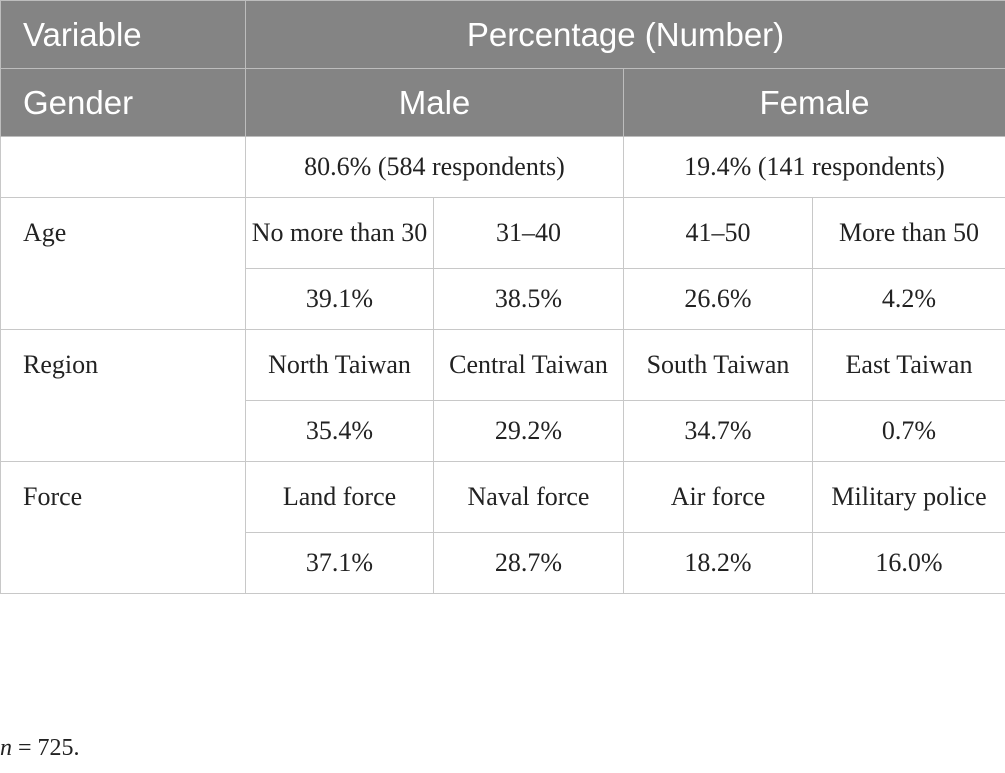  I want to click on region-value: 0.7%, so click(908, 431).